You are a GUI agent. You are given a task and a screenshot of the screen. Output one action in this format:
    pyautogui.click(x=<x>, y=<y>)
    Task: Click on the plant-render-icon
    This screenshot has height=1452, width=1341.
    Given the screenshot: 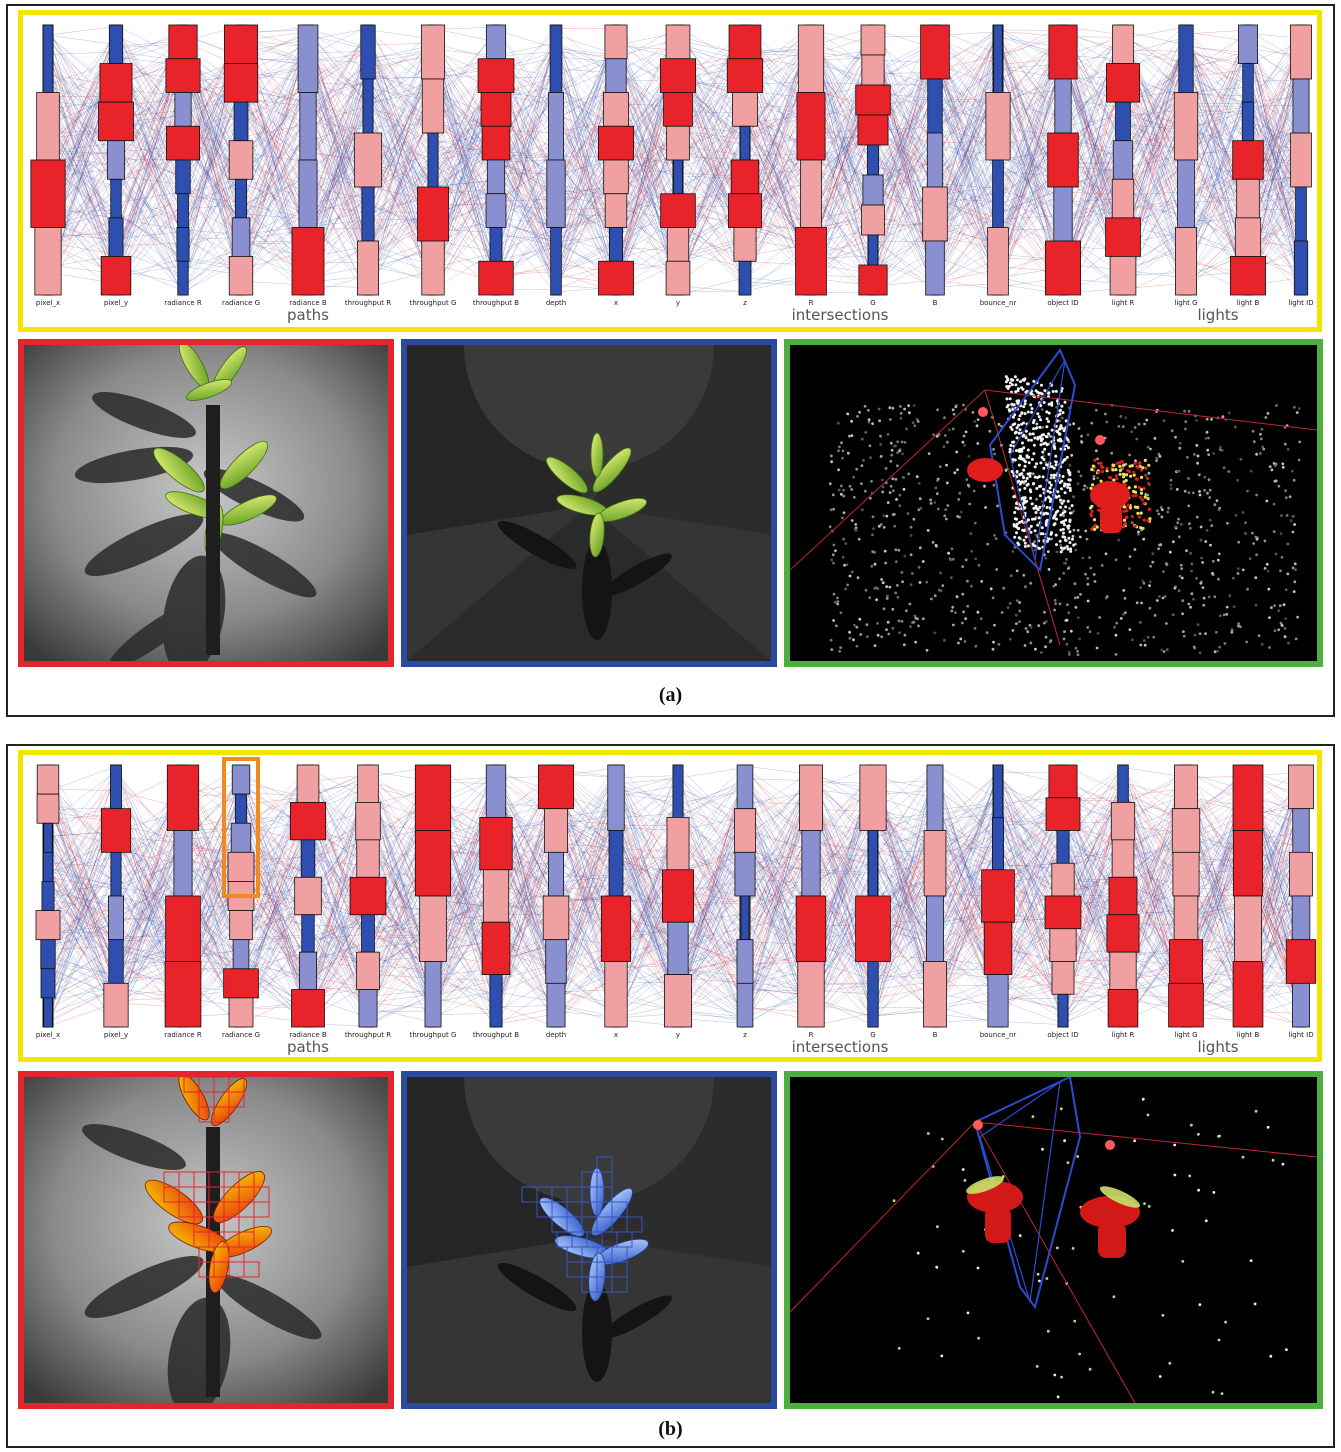 What is the action you would take?
    pyautogui.click(x=206, y=503)
    